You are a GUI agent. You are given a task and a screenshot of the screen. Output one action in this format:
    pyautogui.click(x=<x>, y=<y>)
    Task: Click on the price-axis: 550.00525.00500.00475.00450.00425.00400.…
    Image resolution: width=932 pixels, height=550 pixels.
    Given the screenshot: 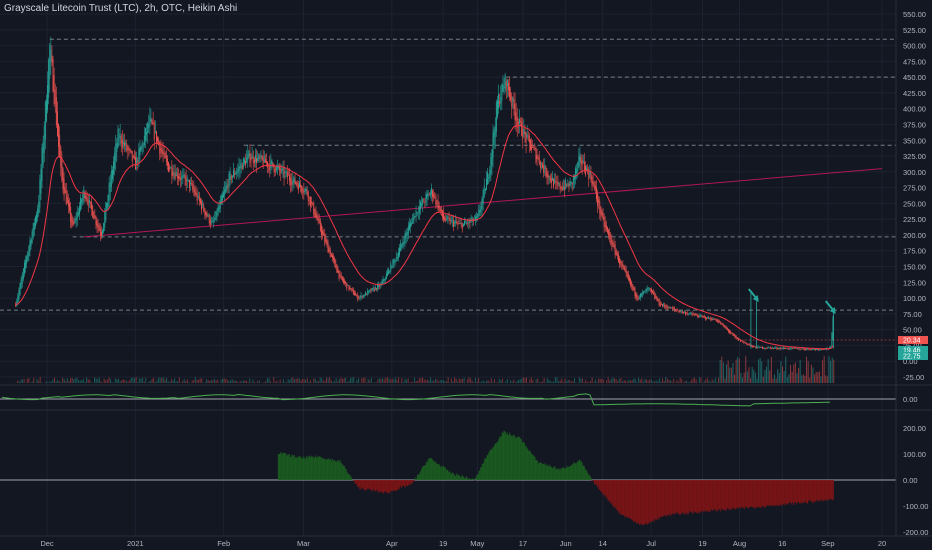 What is the action you would take?
    pyautogui.click(x=915, y=273)
    